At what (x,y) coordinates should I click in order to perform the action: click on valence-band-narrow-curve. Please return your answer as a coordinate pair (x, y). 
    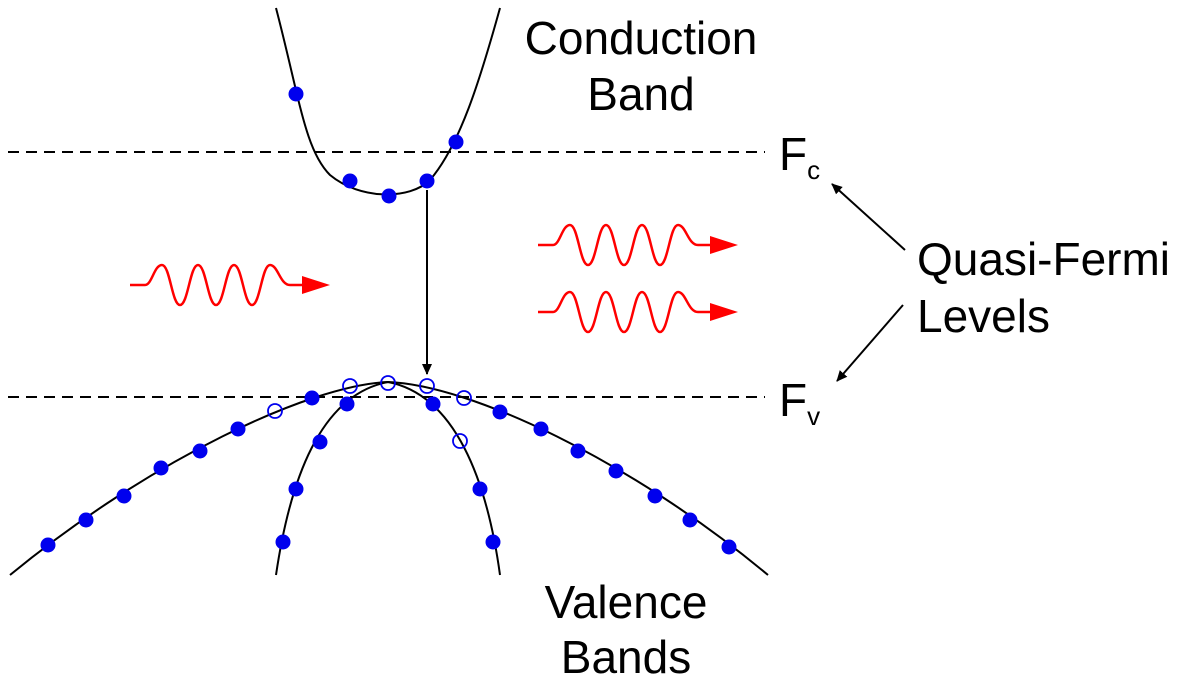
    Looking at the image, I should click on (388, 478).